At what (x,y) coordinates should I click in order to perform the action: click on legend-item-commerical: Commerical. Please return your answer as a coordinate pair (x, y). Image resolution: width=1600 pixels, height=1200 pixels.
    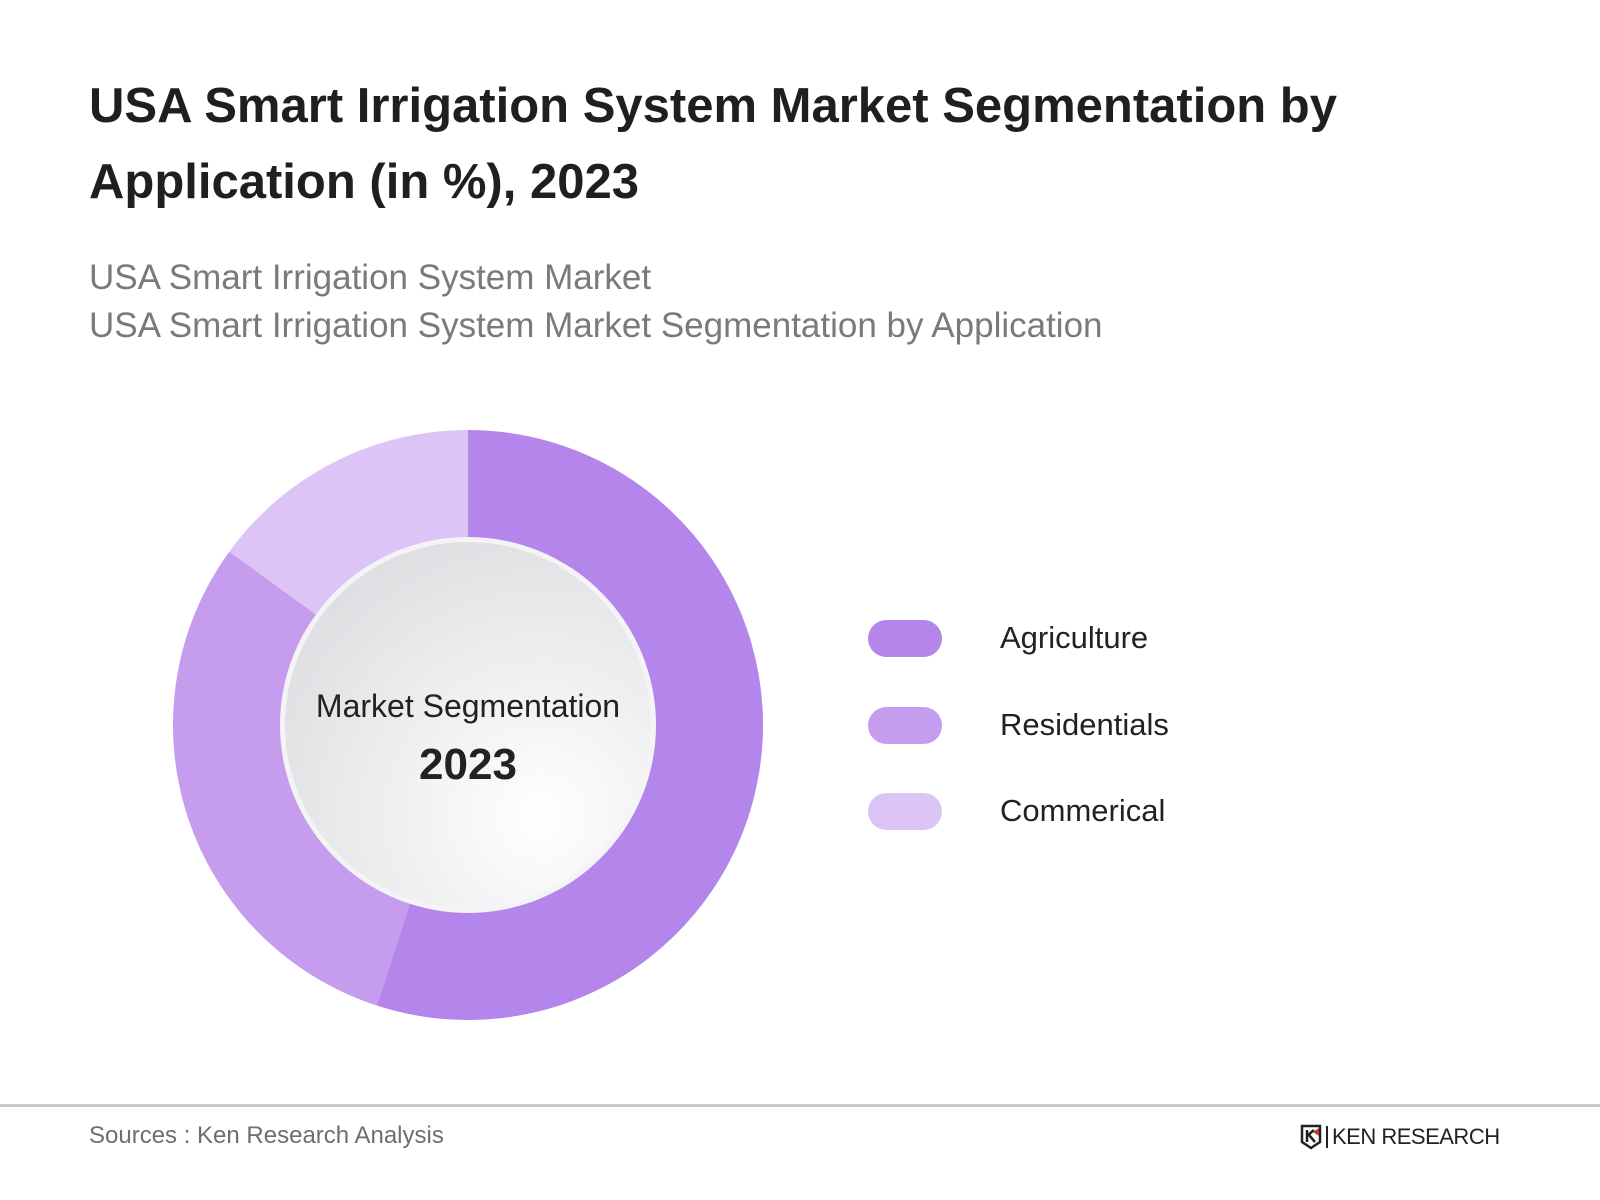
    Looking at the image, I should click on (1016, 811).